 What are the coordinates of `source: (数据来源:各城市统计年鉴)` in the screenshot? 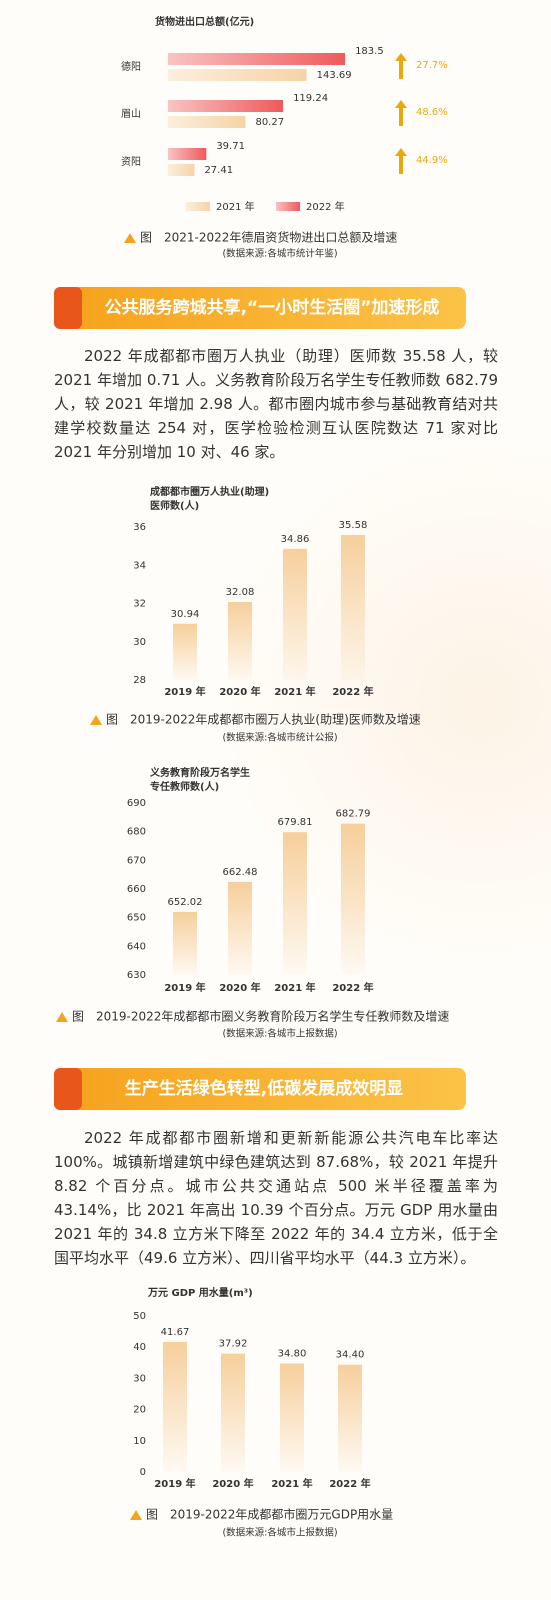 It's located at (279, 254).